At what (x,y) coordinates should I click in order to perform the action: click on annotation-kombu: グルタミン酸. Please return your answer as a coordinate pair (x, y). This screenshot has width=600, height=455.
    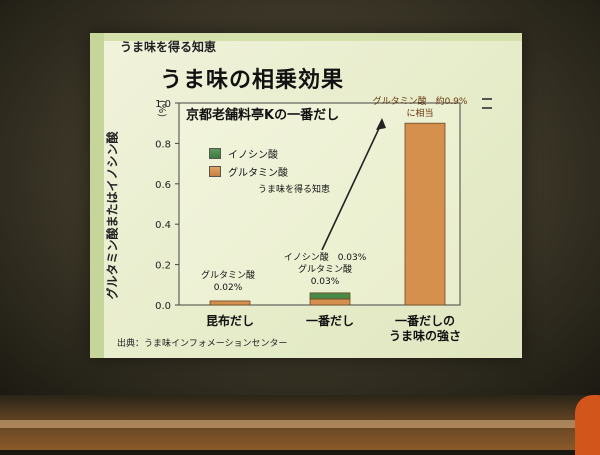
    Looking at the image, I should click on (228, 275).